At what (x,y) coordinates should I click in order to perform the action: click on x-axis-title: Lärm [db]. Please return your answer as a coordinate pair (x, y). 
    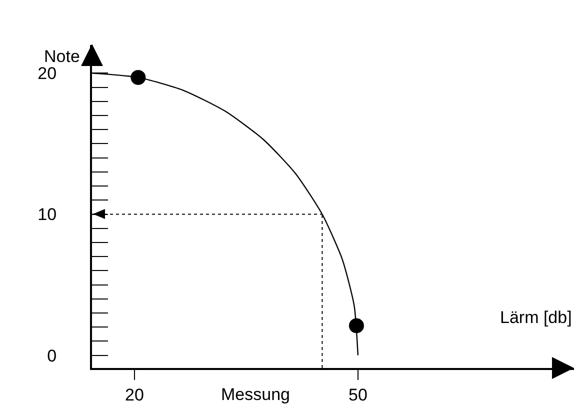
    Looking at the image, I should click on (536, 317).